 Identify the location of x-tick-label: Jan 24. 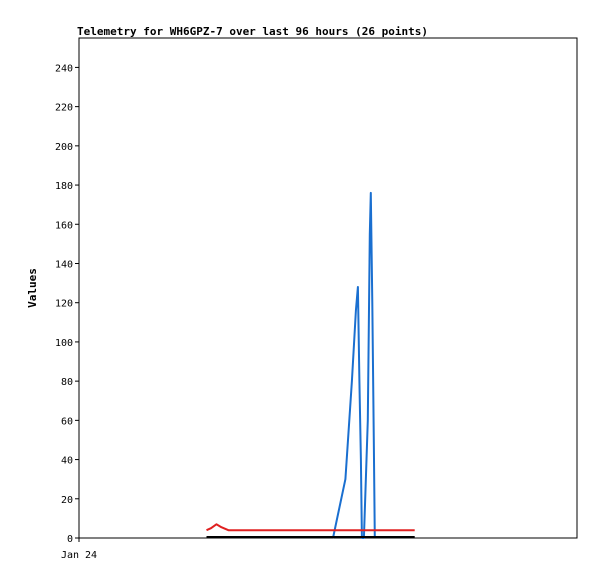
(79, 555).